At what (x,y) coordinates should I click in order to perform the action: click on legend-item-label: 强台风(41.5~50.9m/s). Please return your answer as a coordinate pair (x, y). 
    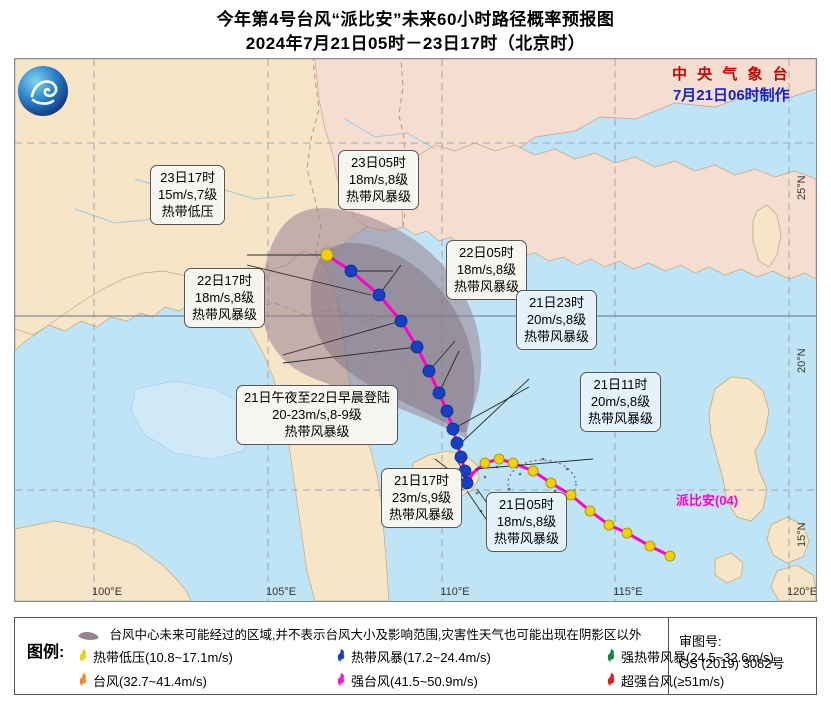
    Looking at the image, I should click on (414, 681).